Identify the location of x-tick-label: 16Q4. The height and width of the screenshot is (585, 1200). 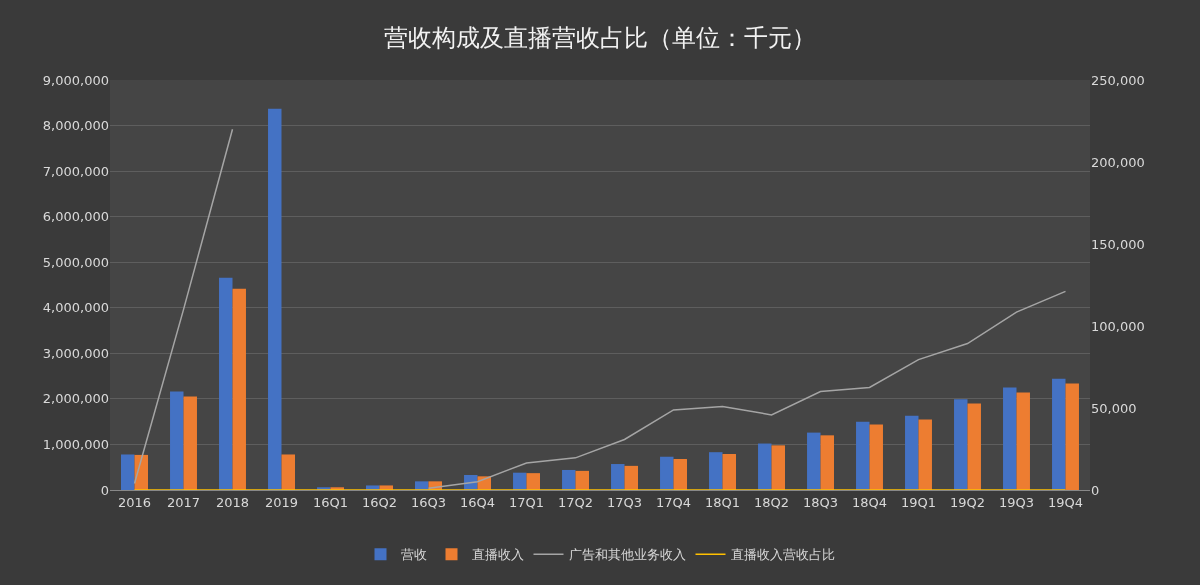
(477, 502).